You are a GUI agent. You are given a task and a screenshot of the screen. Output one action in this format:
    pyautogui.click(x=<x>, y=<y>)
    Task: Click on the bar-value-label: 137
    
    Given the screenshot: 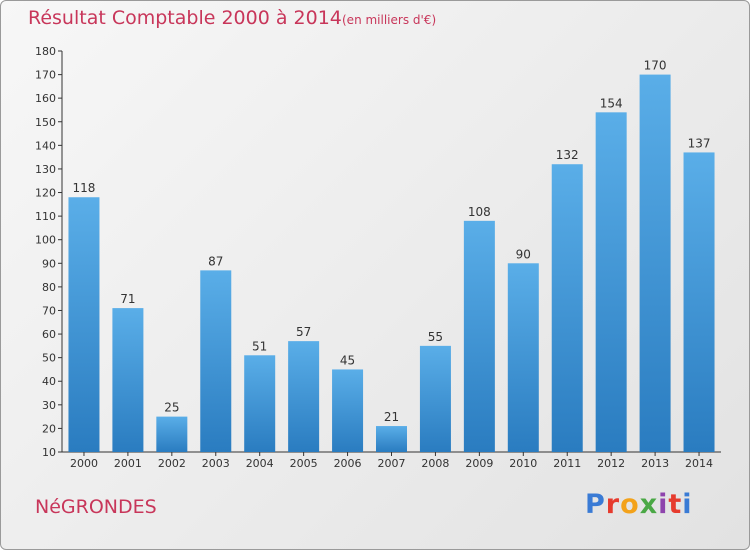 What is the action you would take?
    pyautogui.click(x=699, y=143)
    